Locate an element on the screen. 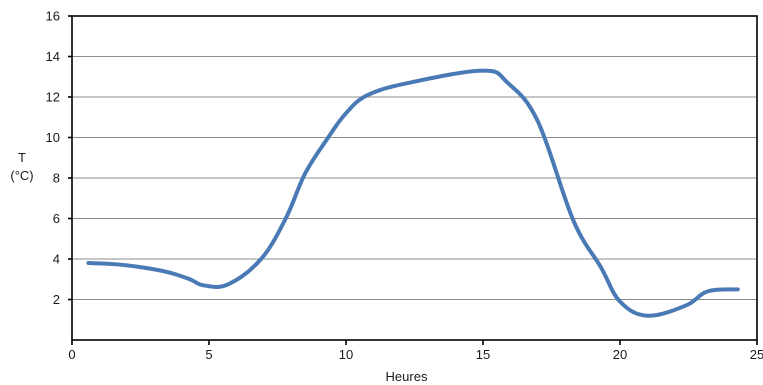  x-tick-label-5: 5 is located at coordinates (208, 354).